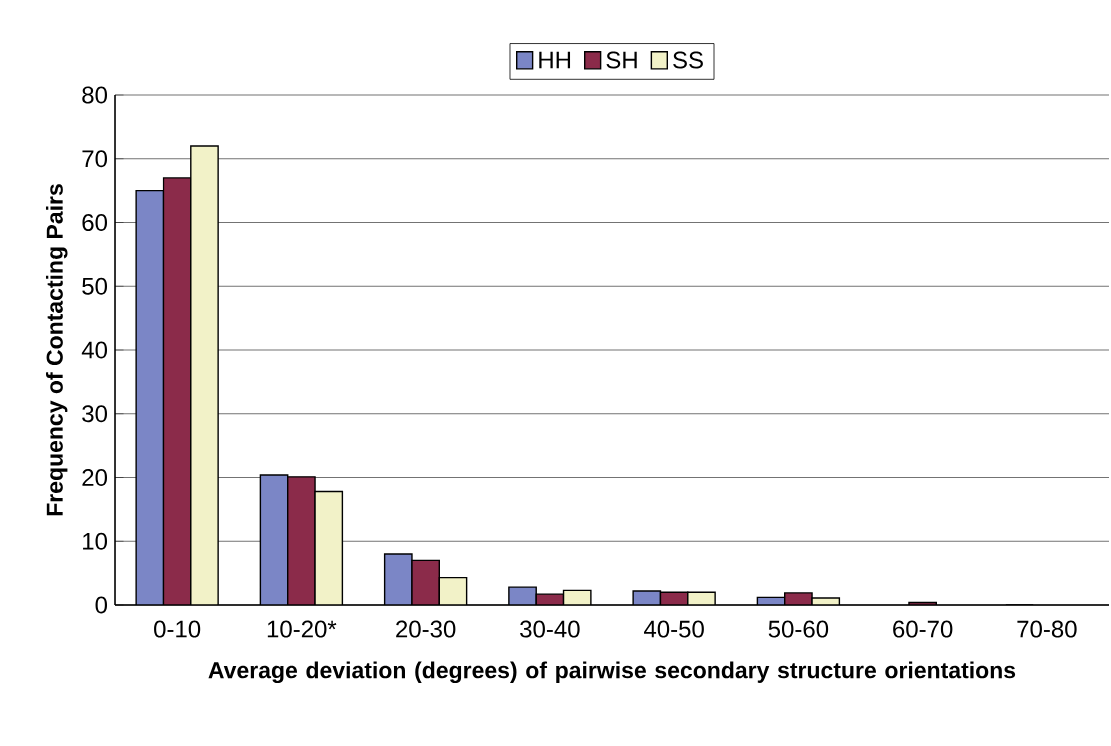  Describe the element at coordinates (621, 60) in the screenshot. I see `legend-label: SH` at that location.